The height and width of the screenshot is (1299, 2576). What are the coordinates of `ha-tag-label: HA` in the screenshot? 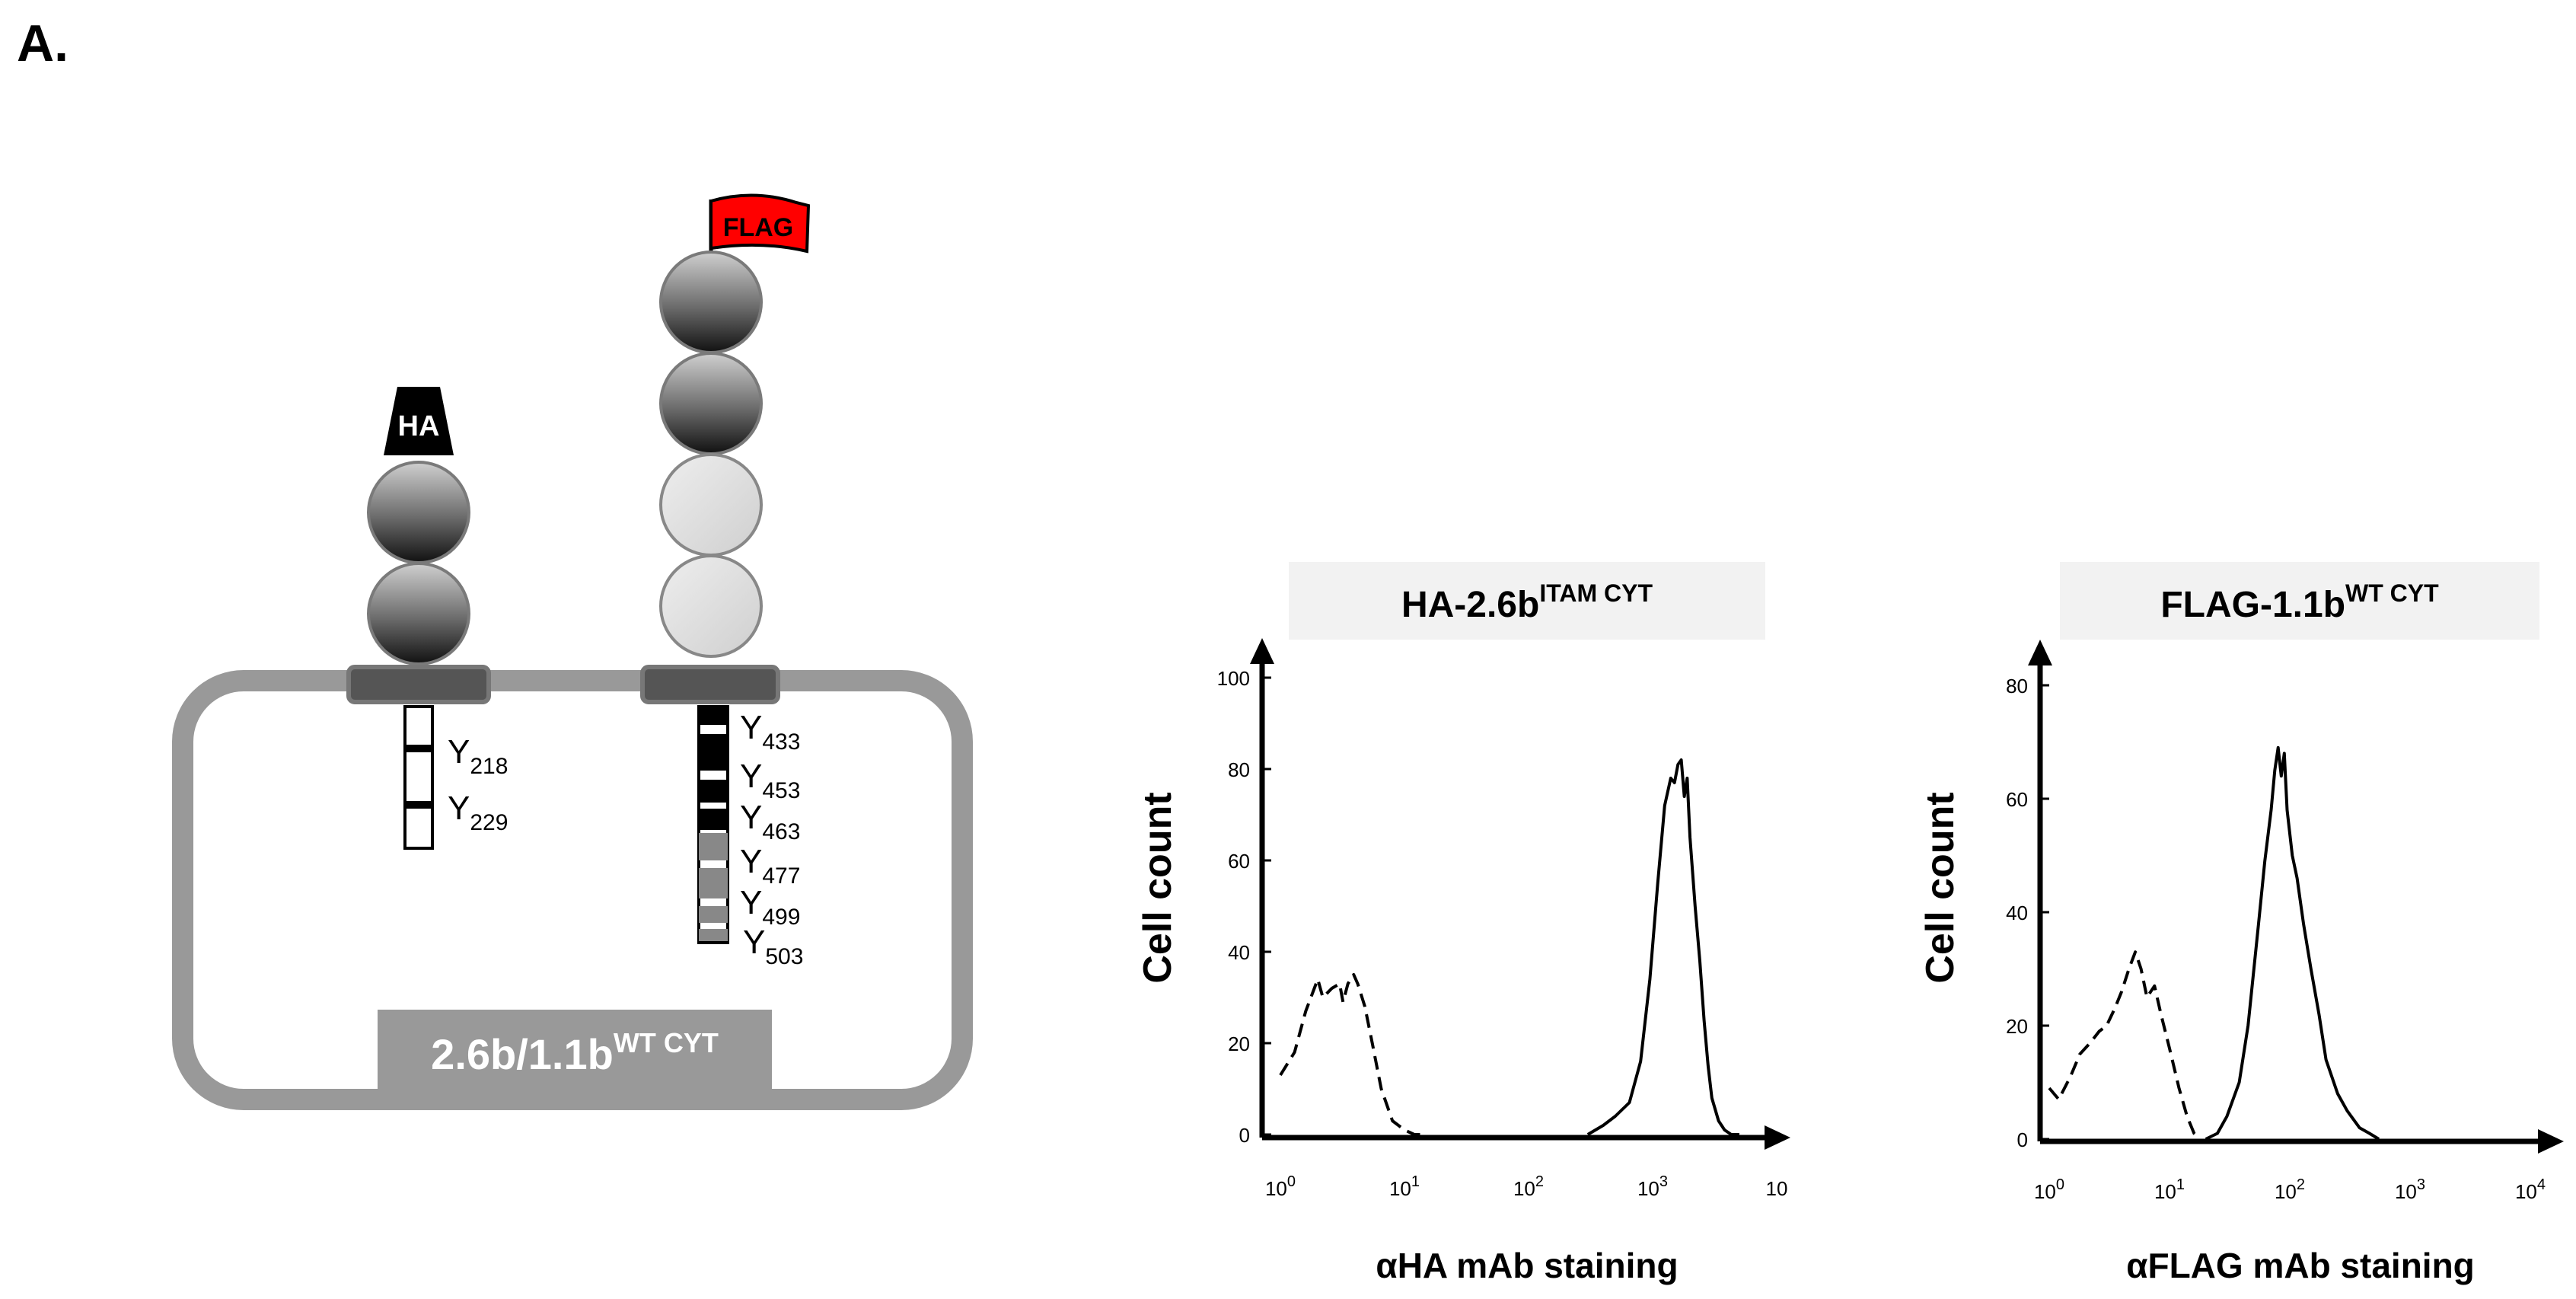 It's located at (419, 426).